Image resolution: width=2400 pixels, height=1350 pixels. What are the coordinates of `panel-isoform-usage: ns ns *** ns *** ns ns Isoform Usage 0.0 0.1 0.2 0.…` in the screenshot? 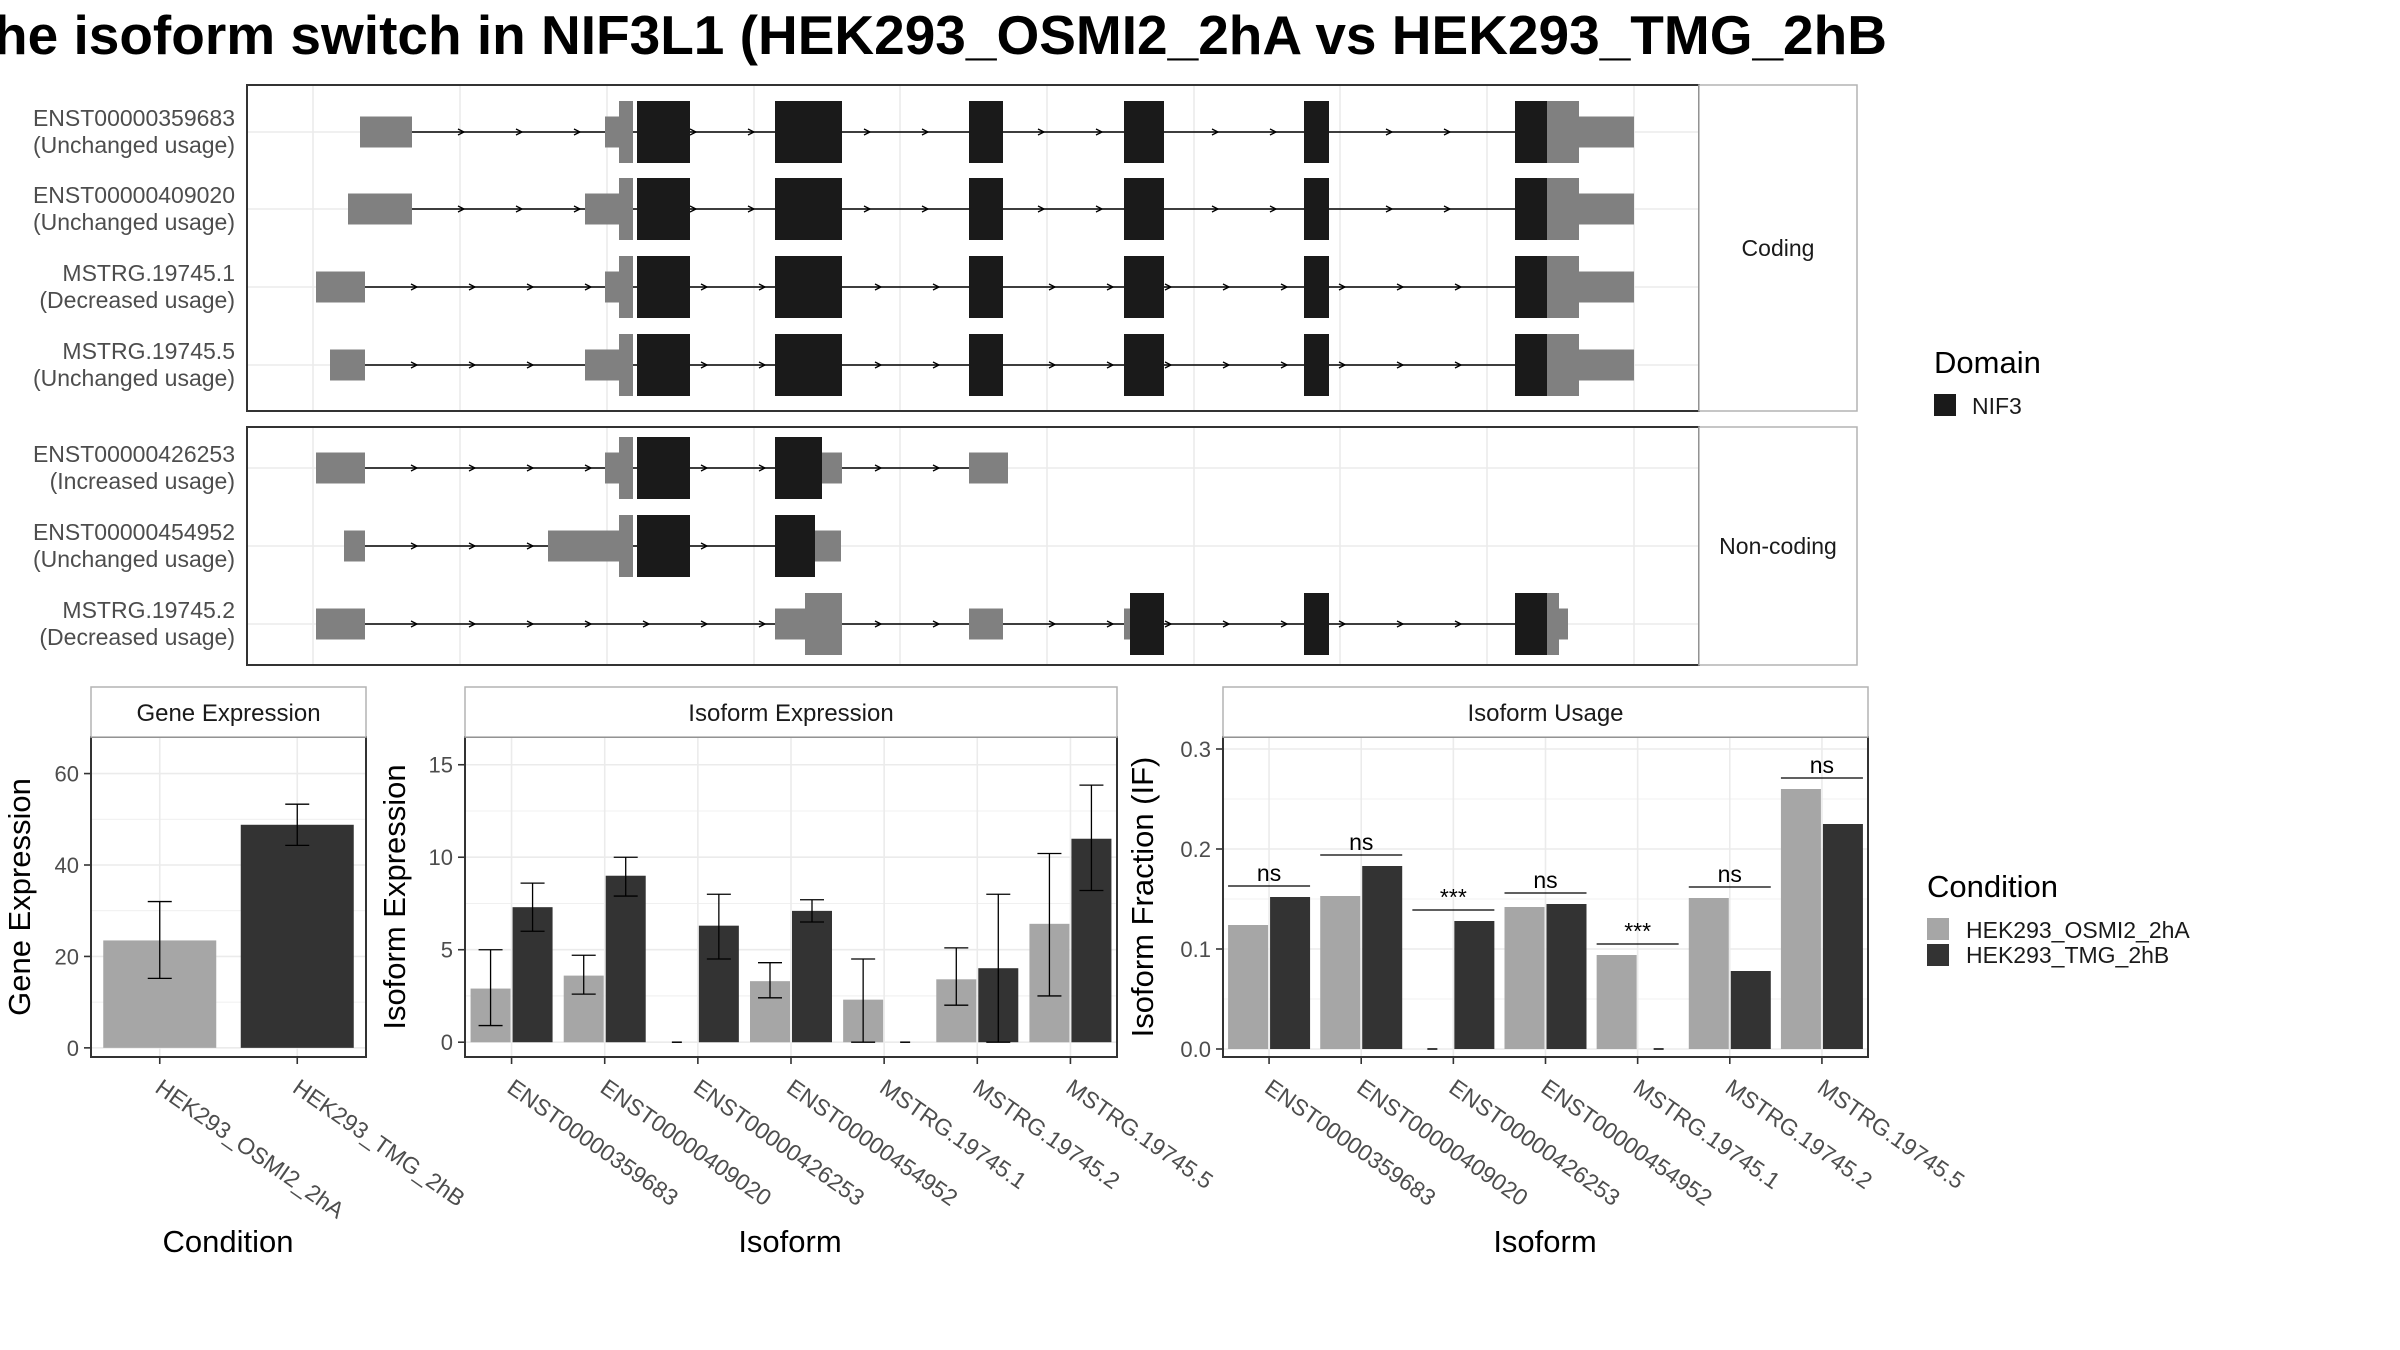 It's located at (1547, 972).